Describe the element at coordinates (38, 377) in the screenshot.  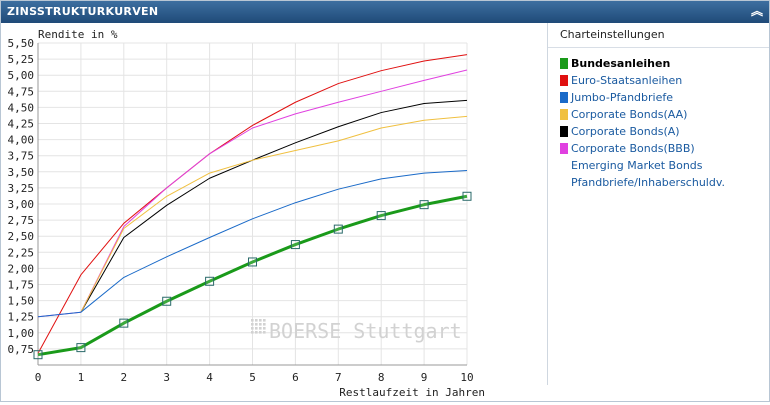
I see `x-tick-label: 0` at that location.